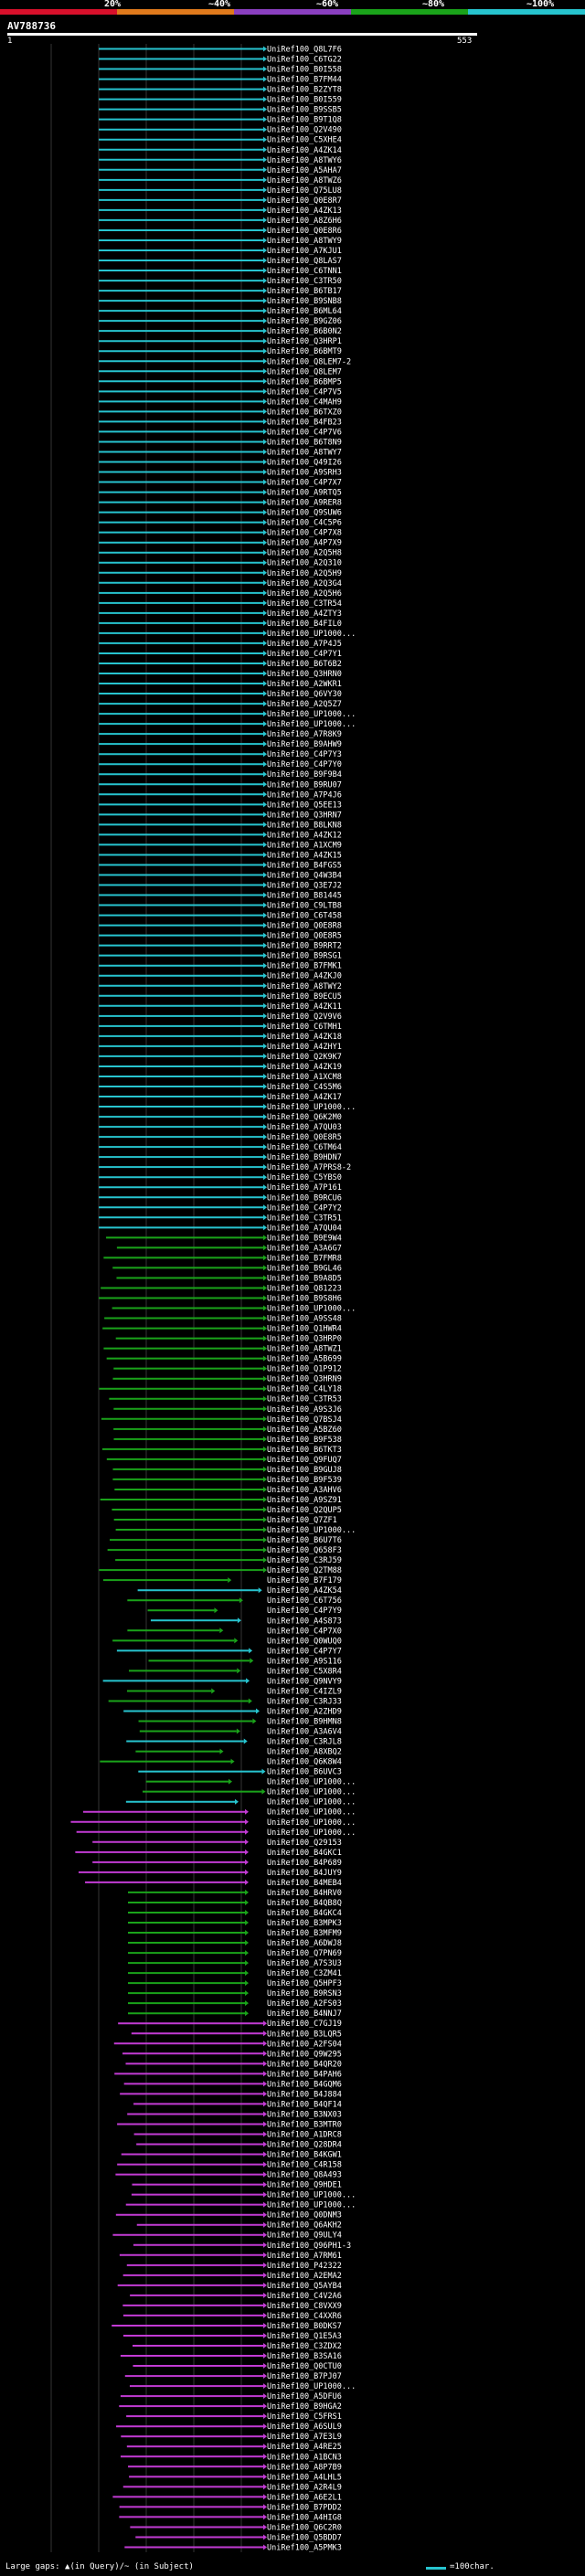 Image resolution: width=585 pixels, height=2576 pixels. I want to click on hit-label: UniRef100_Q5HPF3, so click(304, 1983).